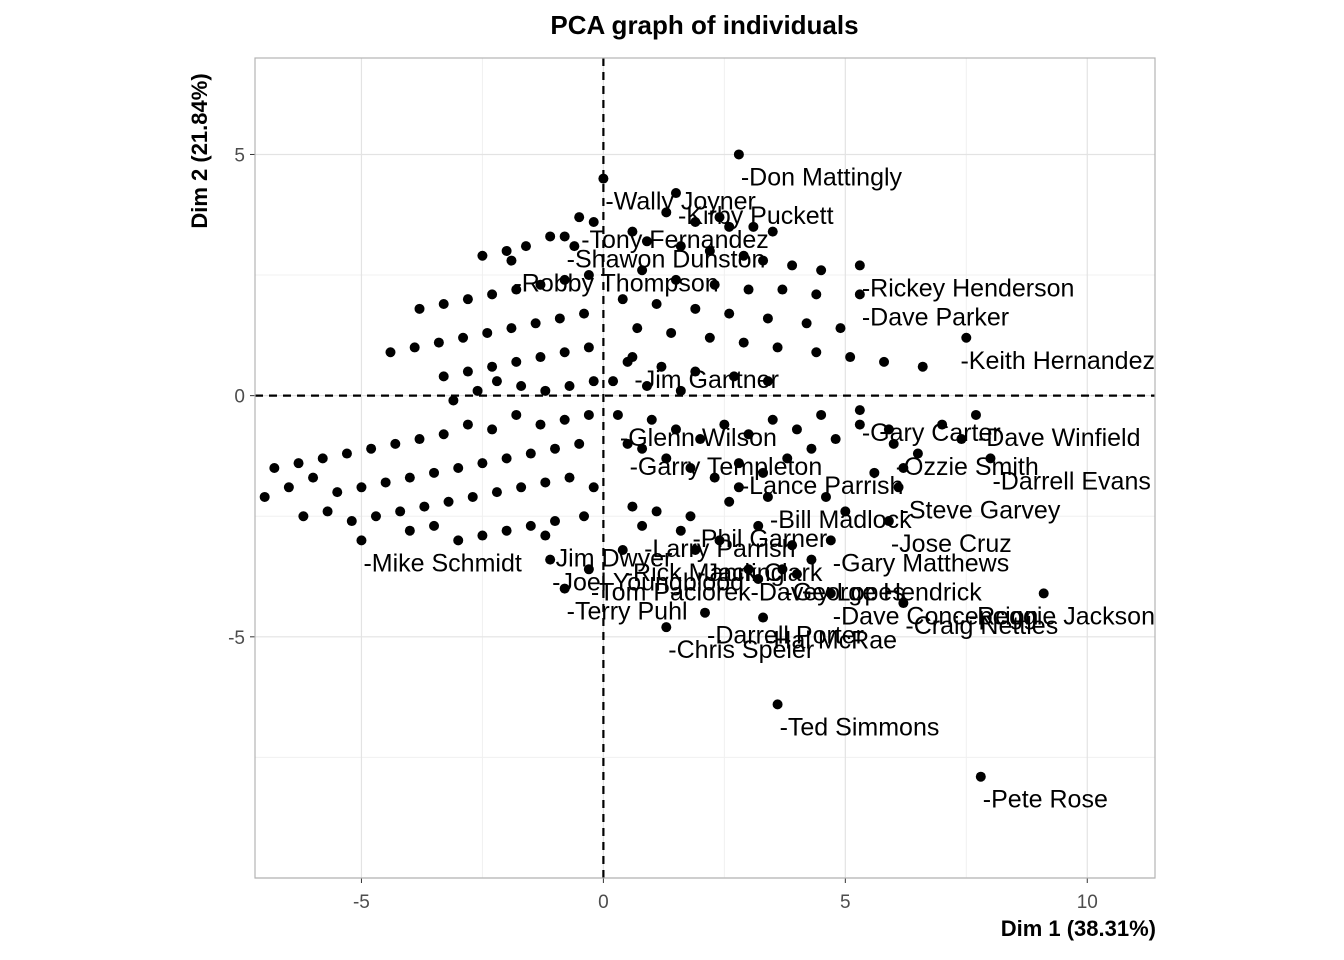  What do you see at coordinates (671, 592) in the screenshot?
I see `point-label: -Tom Paciorek` at bounding box center [671, 592].